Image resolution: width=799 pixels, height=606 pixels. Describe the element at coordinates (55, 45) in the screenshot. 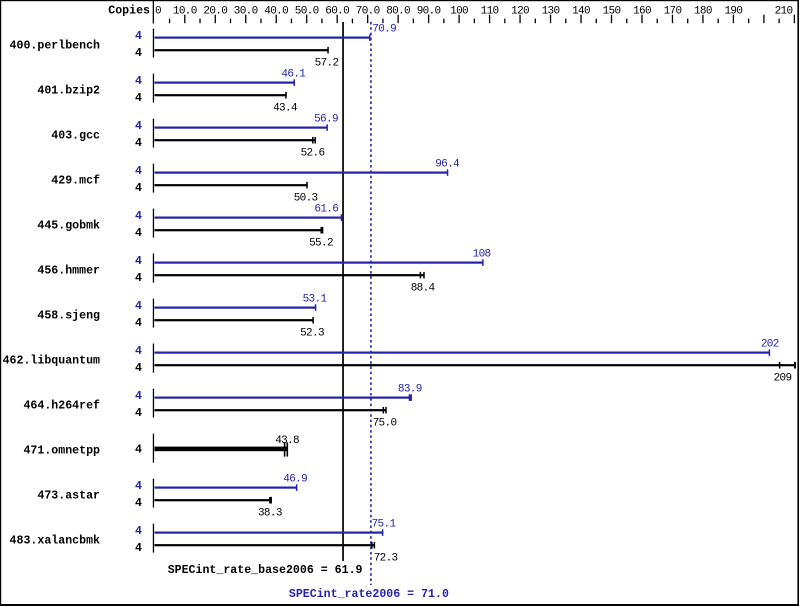

I see `svg-text: 400.perlbench` at that location.